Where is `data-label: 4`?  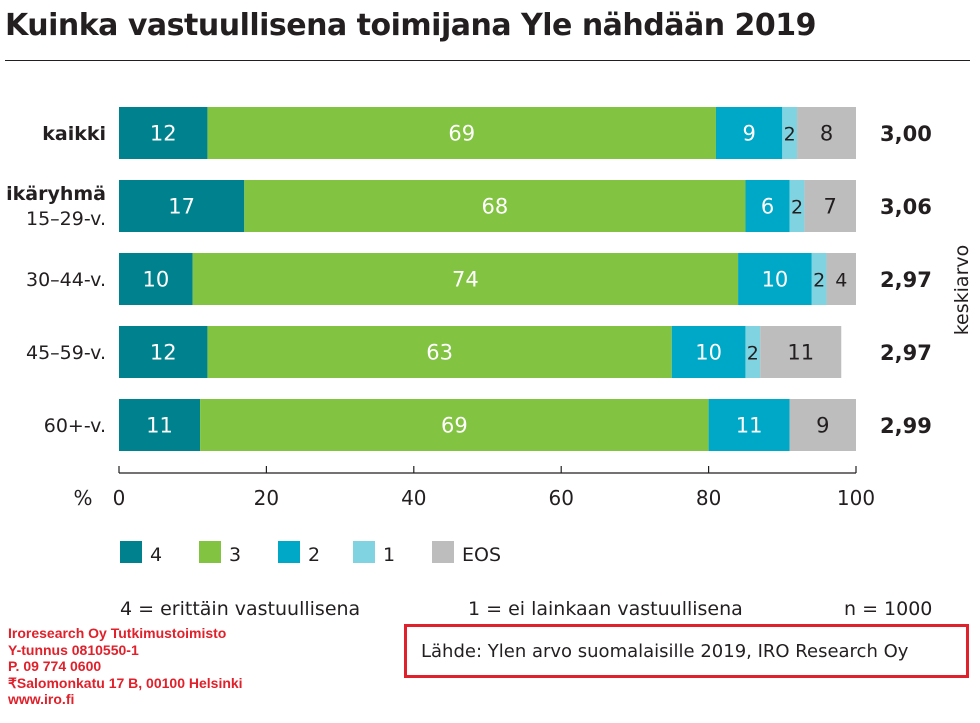 data-label: 4 is located at coordinates (841, 281).